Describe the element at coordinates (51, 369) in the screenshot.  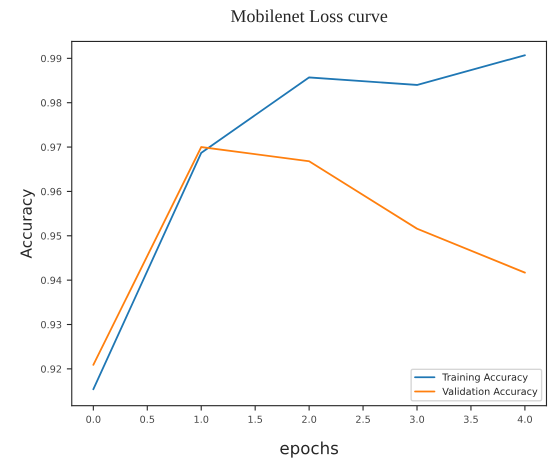
I see `y-tick-label: 0.92` at that location.